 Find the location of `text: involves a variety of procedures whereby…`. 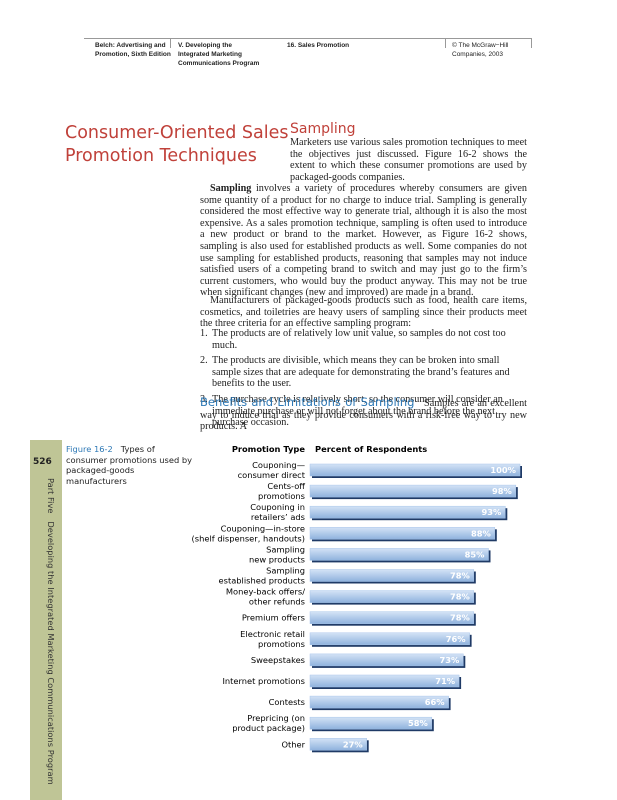

text: involves a variety of procedures whereby… is located at coordinates (363, 241).